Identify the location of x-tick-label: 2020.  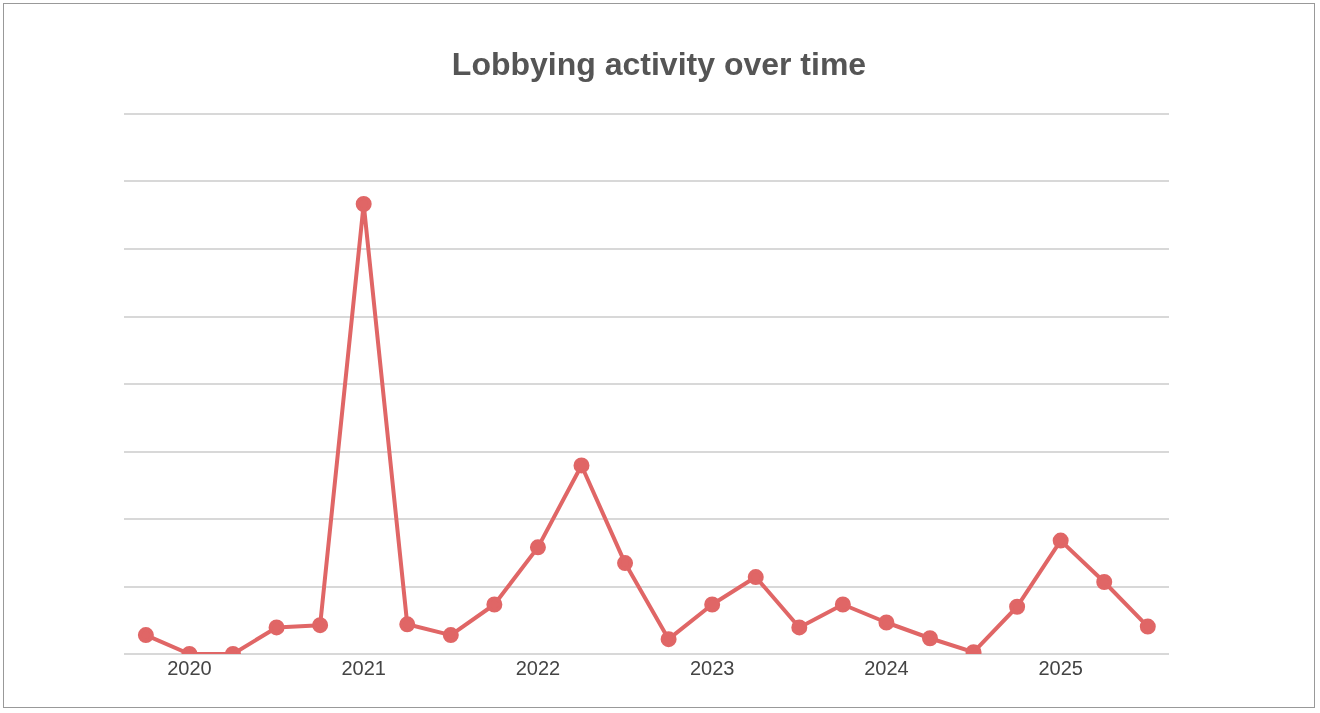
(189, 667).